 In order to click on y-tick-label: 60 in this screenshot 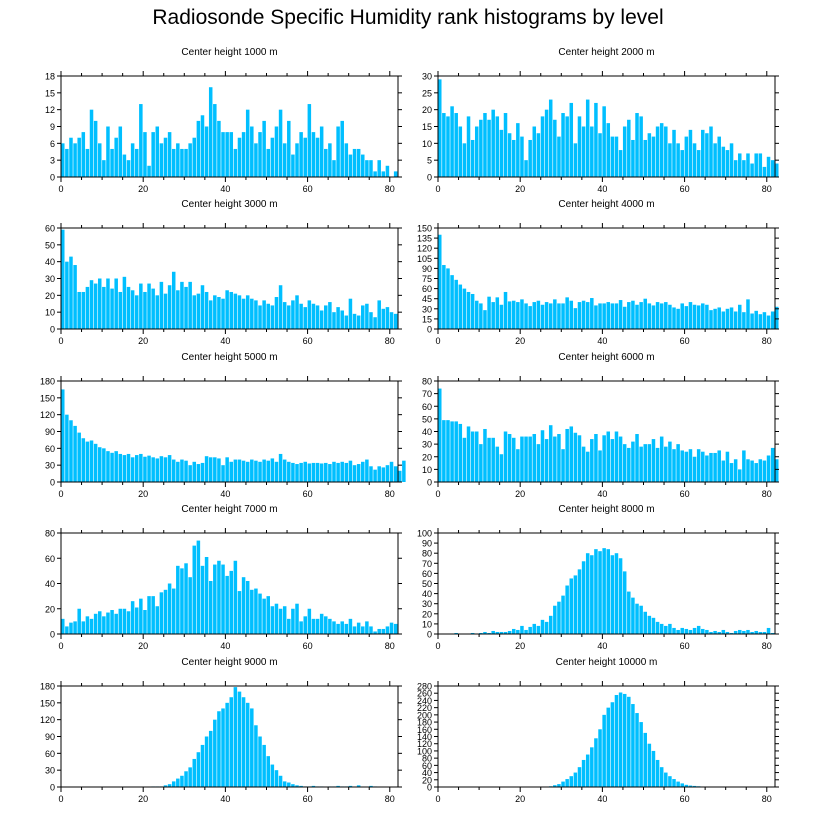, I will do `click(427, 289)`.